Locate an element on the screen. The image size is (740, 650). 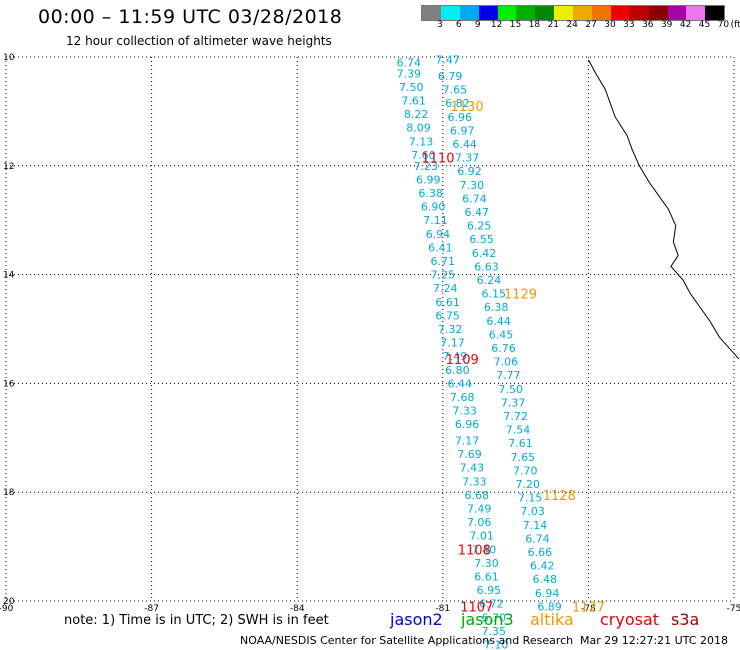
legend-label: 15 is located at coordinates (515, 25).